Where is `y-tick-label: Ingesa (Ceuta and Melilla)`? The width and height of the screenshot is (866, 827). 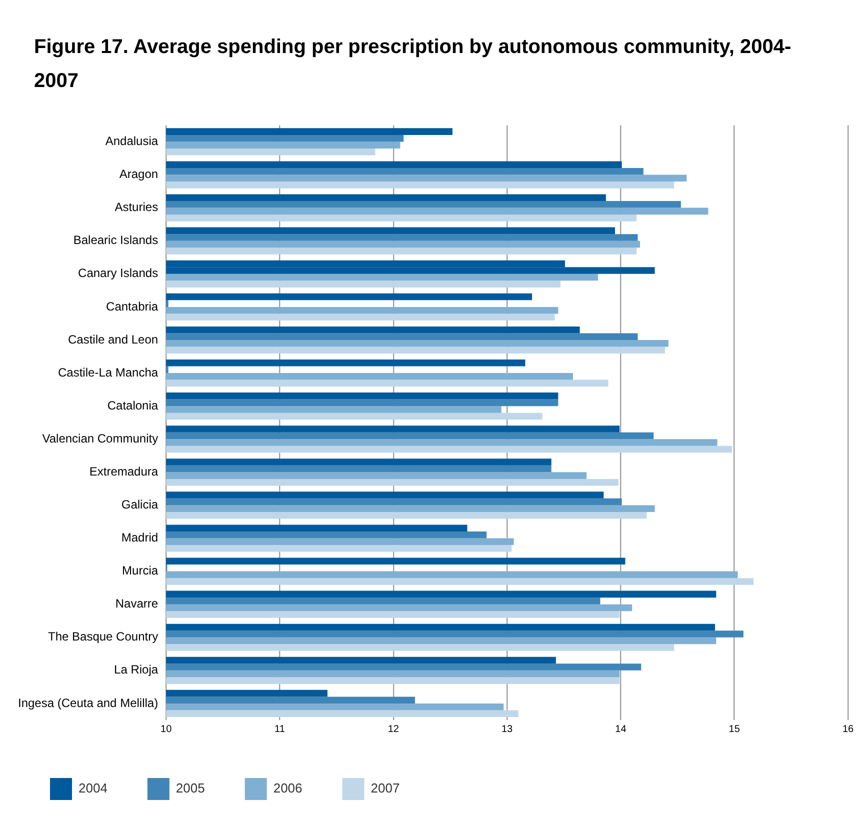 y-tick-label: Ingesa (Ceuta and Melilla) is located at coordinates (88, 703).